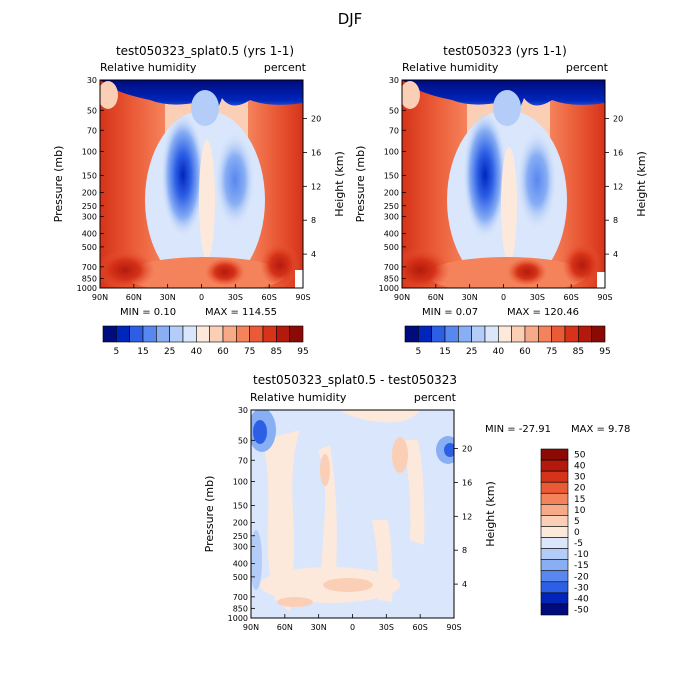 The image size is (700, 700). What do you see at coordinates (503, 297) in the screenshot?
I see `x-tick-label: 0` at bounding box center [503, 297].